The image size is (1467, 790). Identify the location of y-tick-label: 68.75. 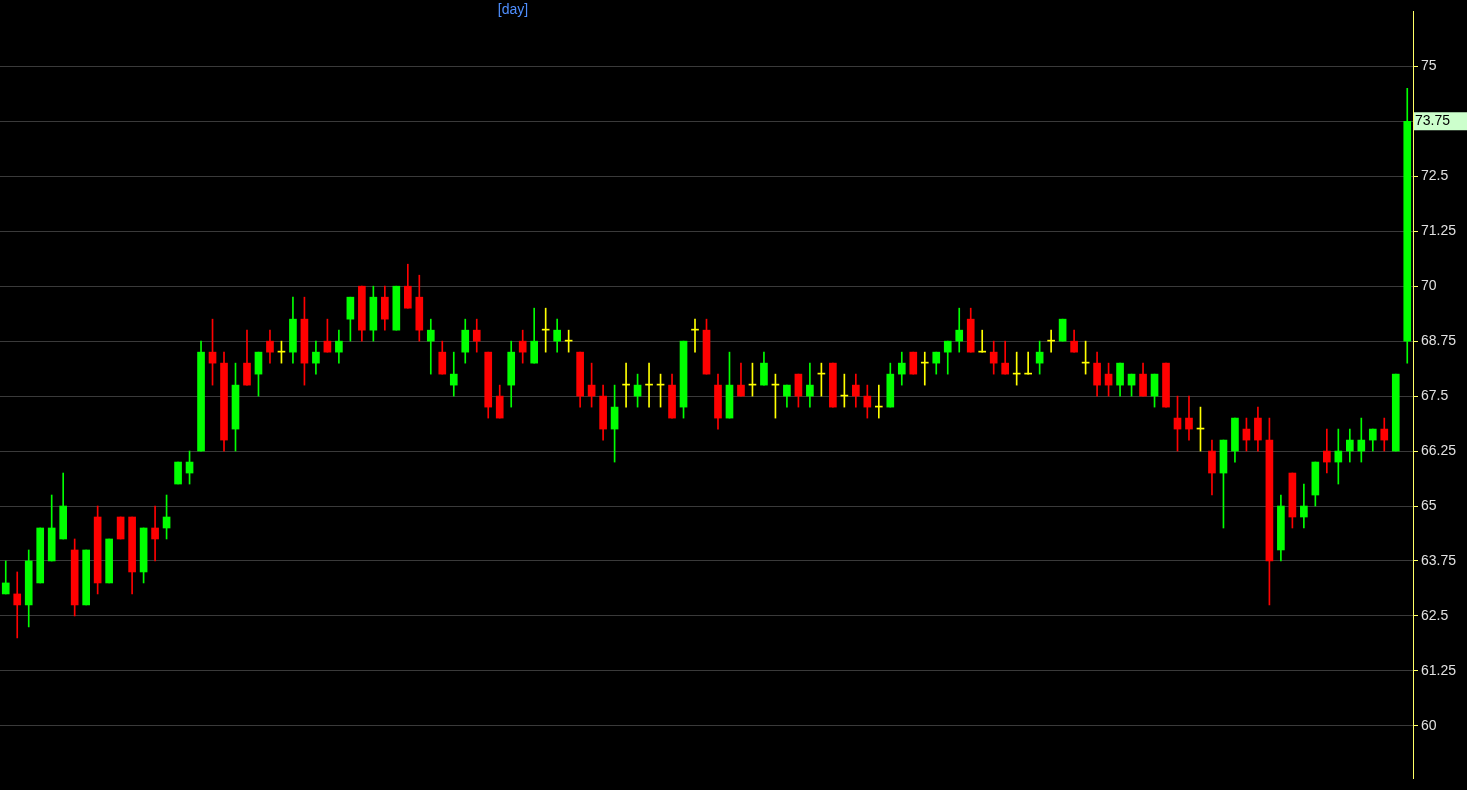
(1439, 340).